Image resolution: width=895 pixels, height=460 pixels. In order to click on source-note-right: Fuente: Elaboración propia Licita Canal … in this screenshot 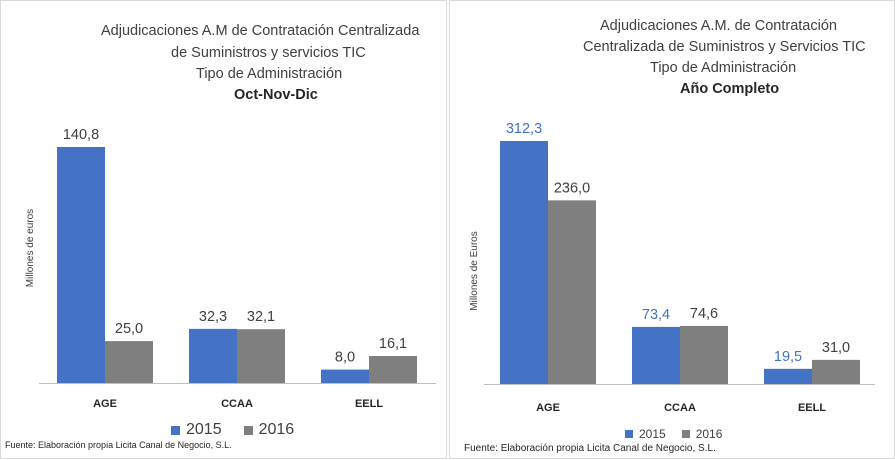, I will do `click(590, 448)`.